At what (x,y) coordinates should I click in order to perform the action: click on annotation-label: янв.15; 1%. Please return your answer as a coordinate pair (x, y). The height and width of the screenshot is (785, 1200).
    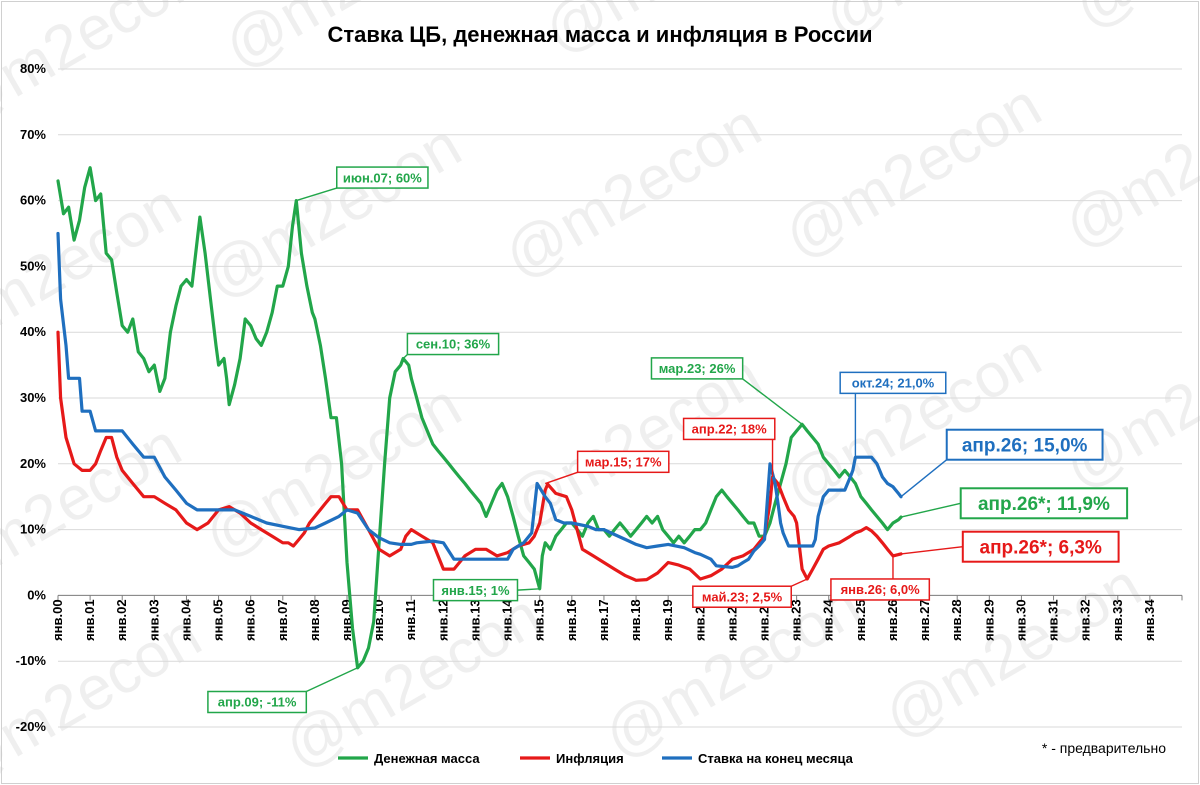
    Looking at the image, I should click on (475, 590).